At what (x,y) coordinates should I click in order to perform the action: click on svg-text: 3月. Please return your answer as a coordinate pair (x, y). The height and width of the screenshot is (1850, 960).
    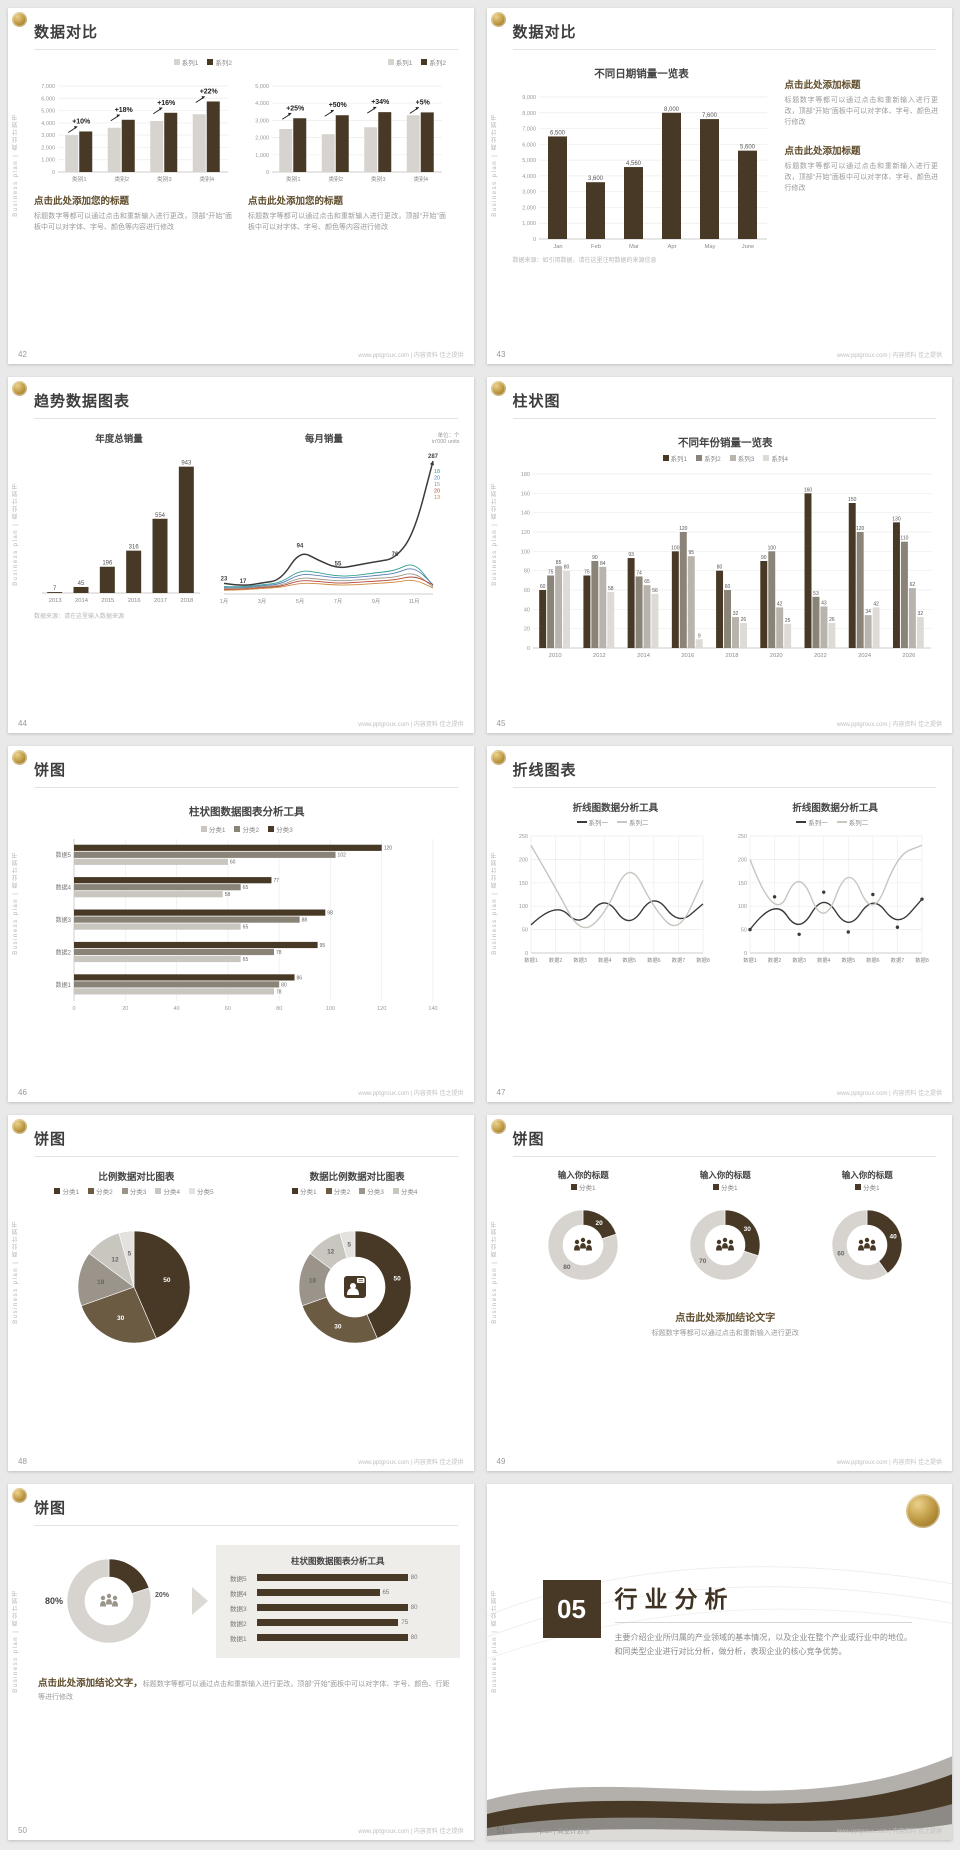
    Looking at the image, I should click on (262, 601).